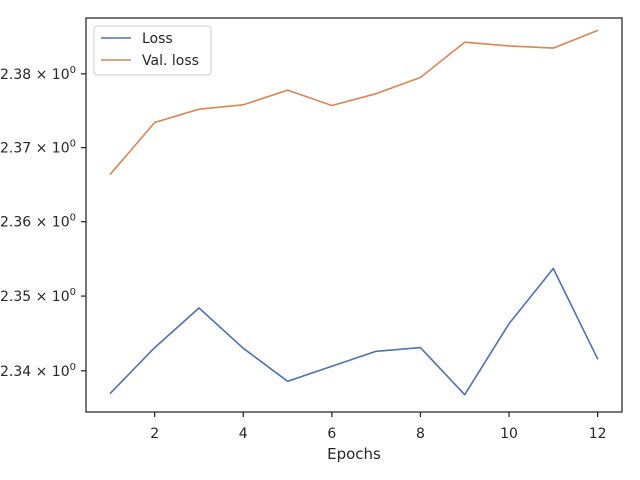  Describe the element at coordinates (38, 296) in the screenshot. I see `y-tick-label: 2.35 × 100` at that location.